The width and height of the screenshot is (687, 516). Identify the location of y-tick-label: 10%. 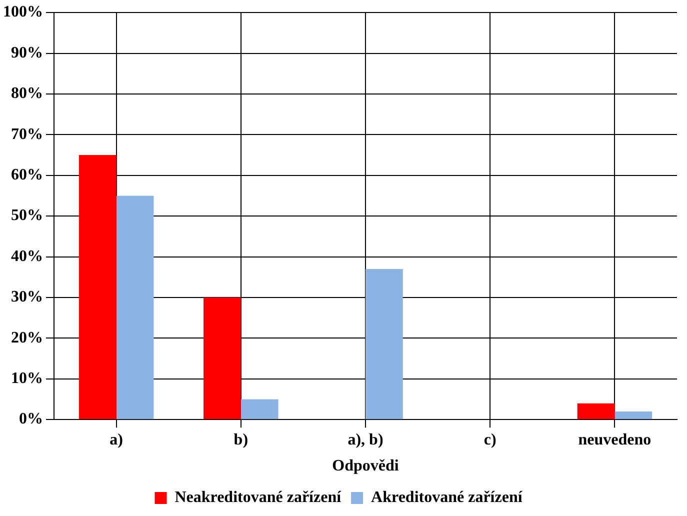
(27, 379).